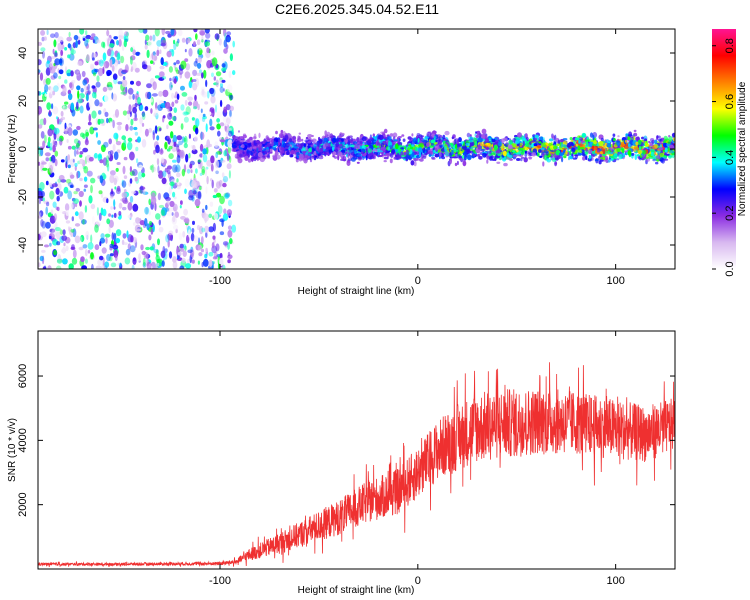 This screenshot has height=600, width=750. Describe the element at coordinates (23, 245) in the screenshot. I see `y-tick-label: -40` at that location.